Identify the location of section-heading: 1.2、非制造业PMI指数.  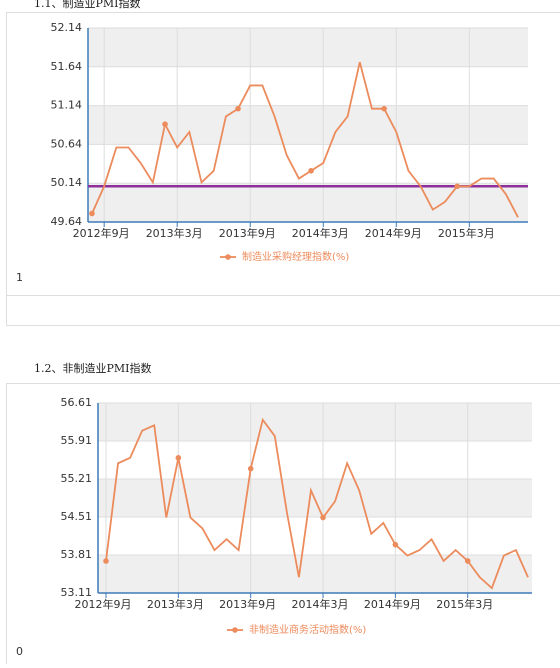
(93, 368).